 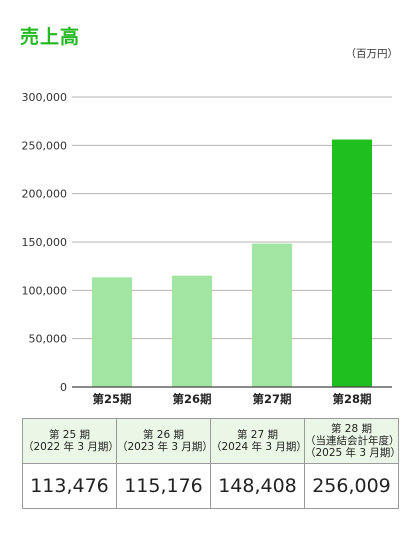 What do you see at coordinates (257, 435) in the screenshot?
I see `period-label: 第 27 期` at bounding box center [257, 435].